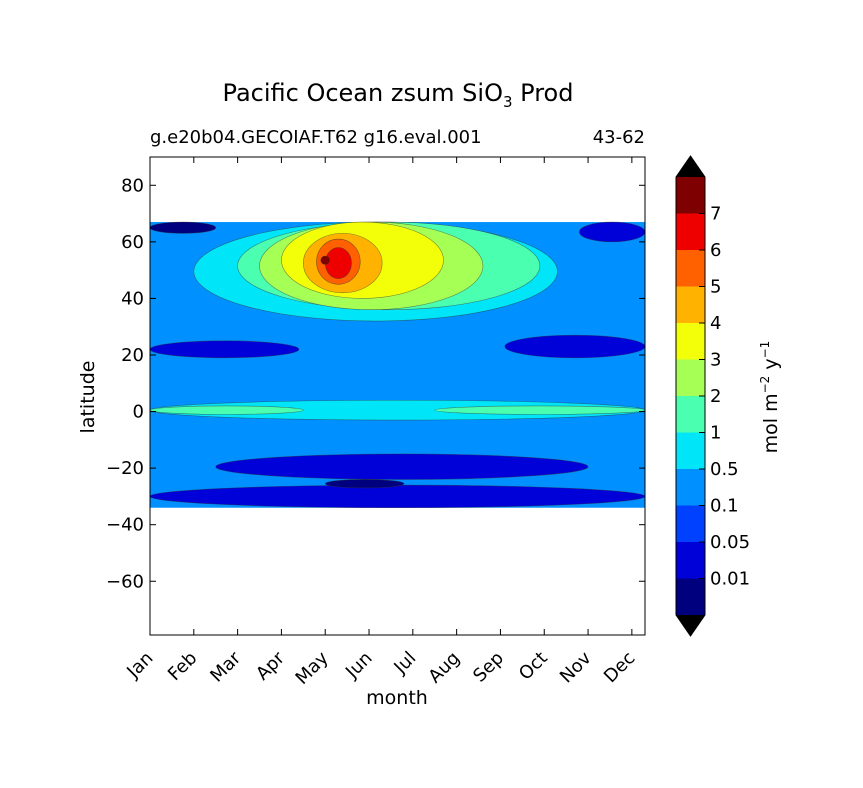 The image size is (863, 788). Describe the element at coordinates (404, 663) in the screenshot. I see `x-tick-label: Jul` at that location.